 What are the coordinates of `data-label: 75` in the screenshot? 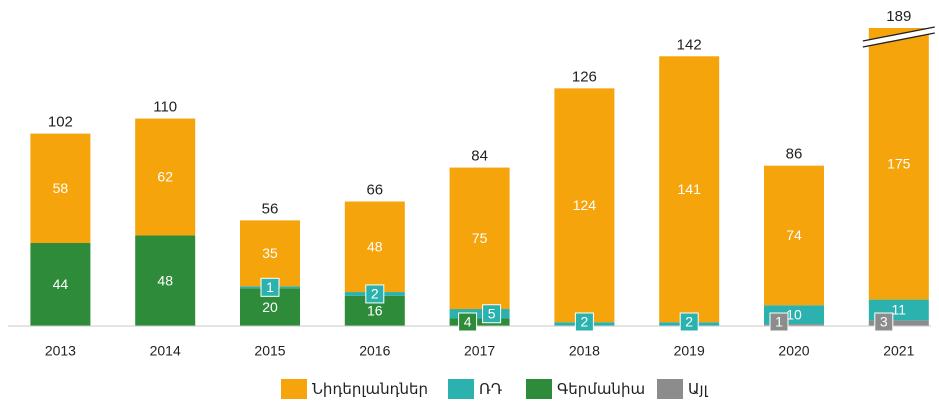 It's located at (480, 238).